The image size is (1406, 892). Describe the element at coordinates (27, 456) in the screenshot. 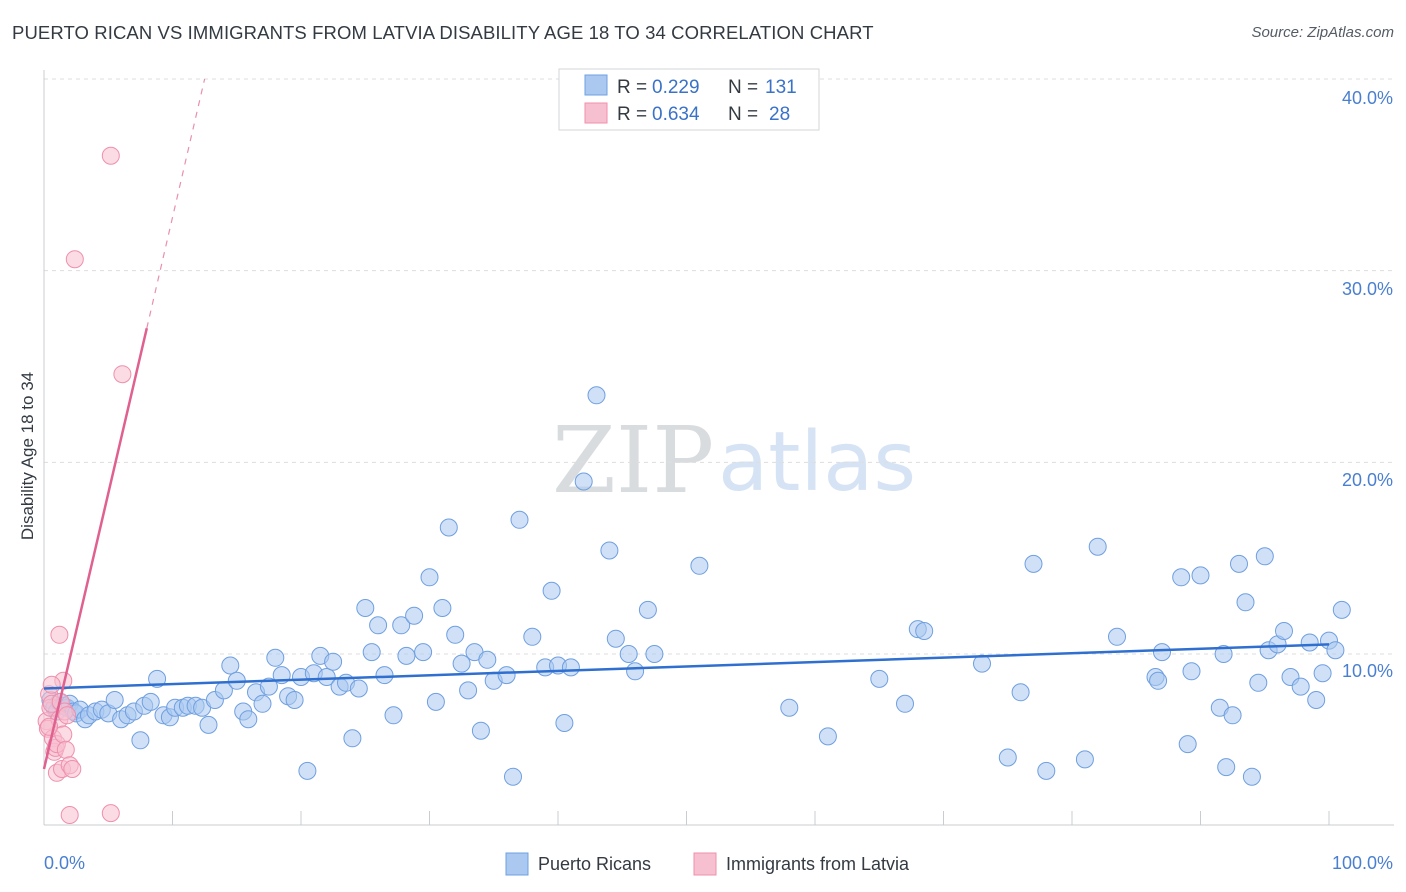

I see `y-axis-label: Disability Age 18 to 34` at that location.